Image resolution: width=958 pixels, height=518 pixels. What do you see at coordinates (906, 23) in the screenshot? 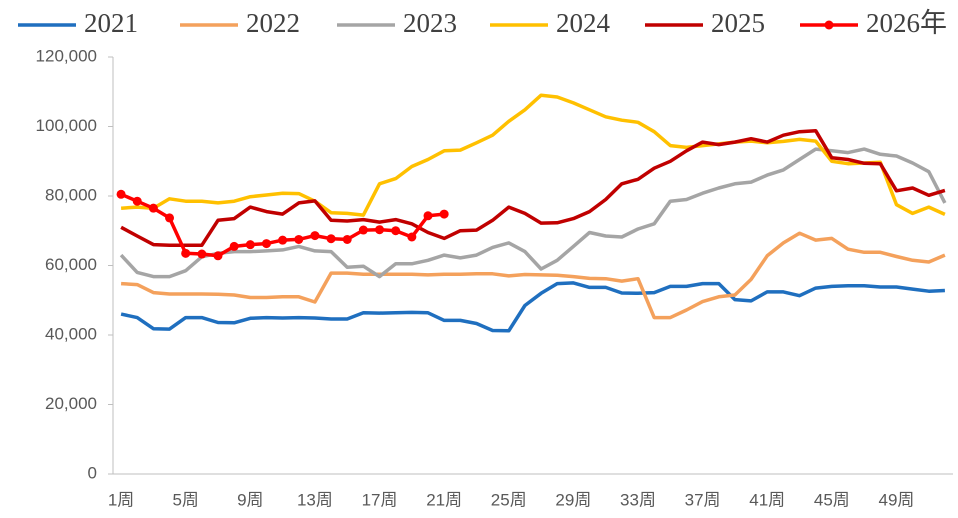
I see `legend-label: 2026年` at bounding box center [906, 23].